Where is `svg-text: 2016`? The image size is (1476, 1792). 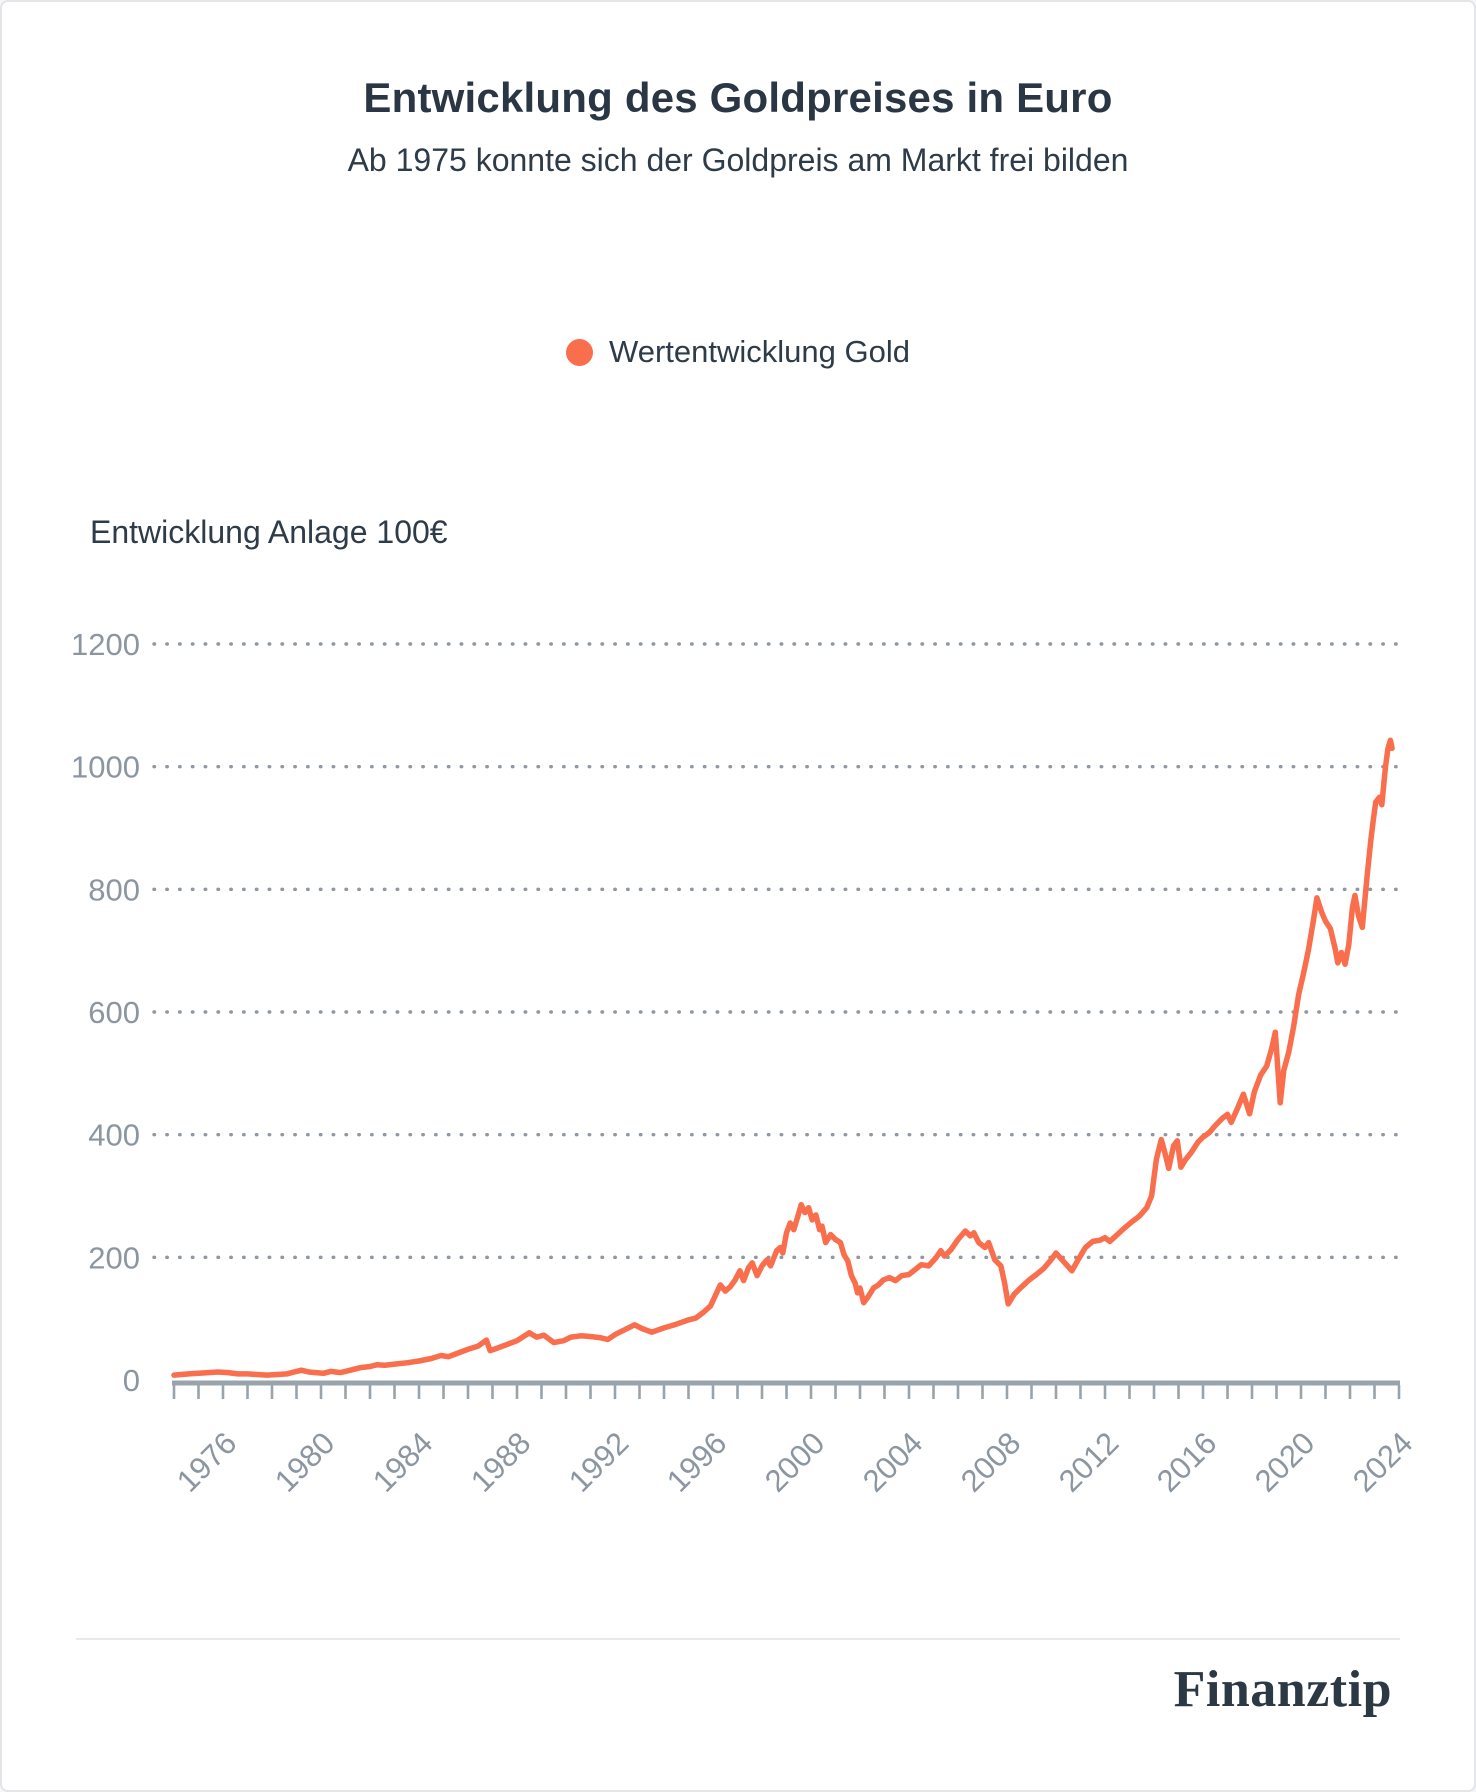 svg-text: 2016 is located at coordinates (1187, 1462).